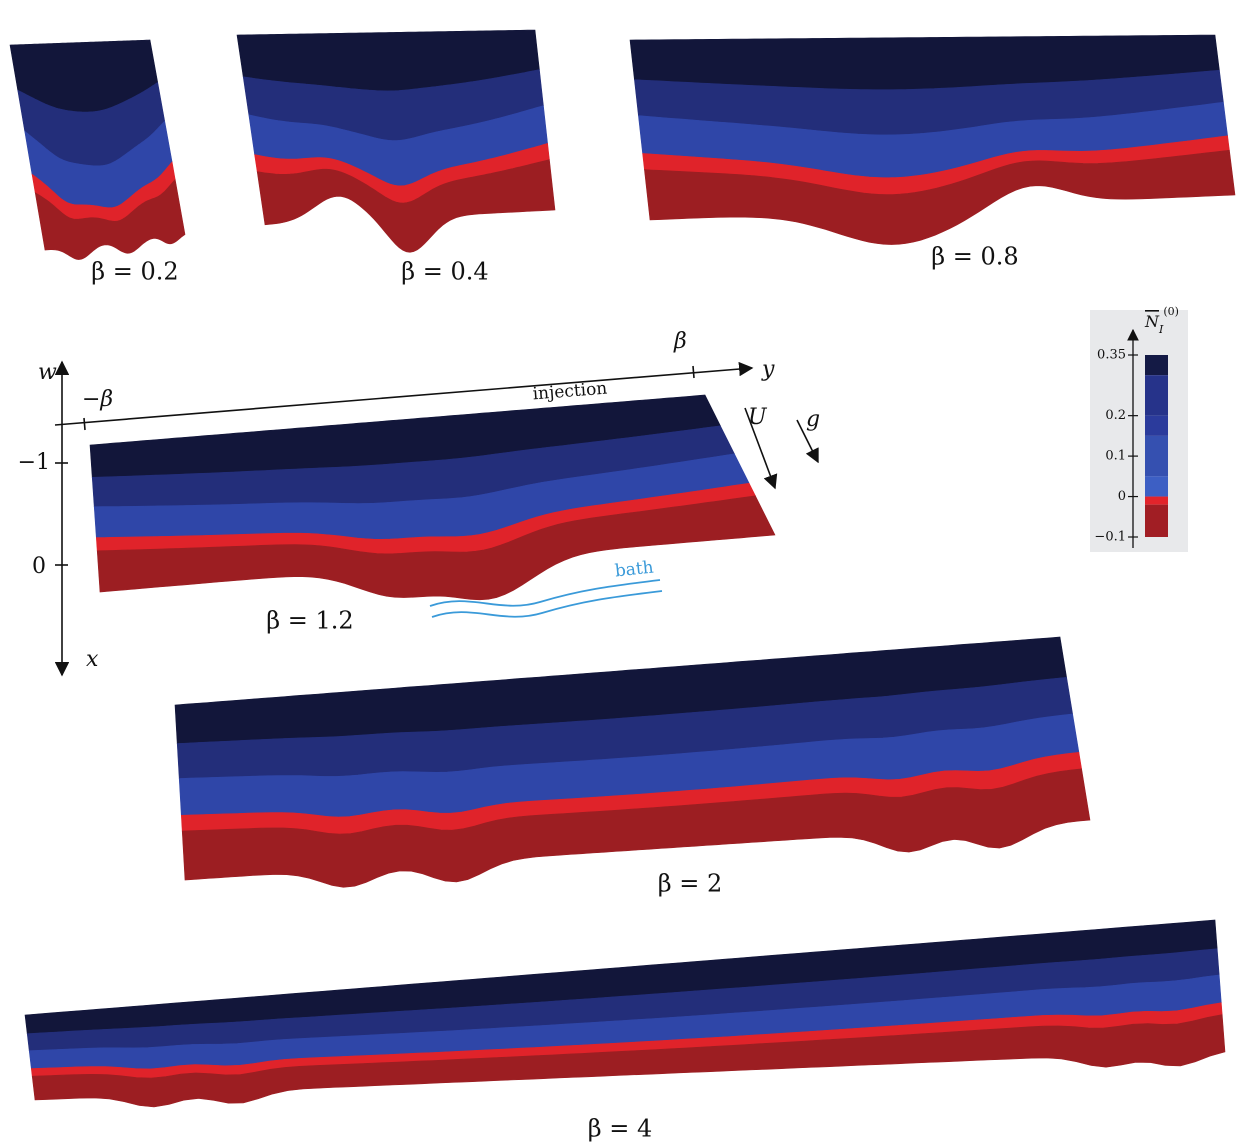 The width and height of the screenshot is (1240, 1147). Describe the element at coordinates (1122, 496) in the screenshot. I see `colorbar-tick-label: 0` at that location.